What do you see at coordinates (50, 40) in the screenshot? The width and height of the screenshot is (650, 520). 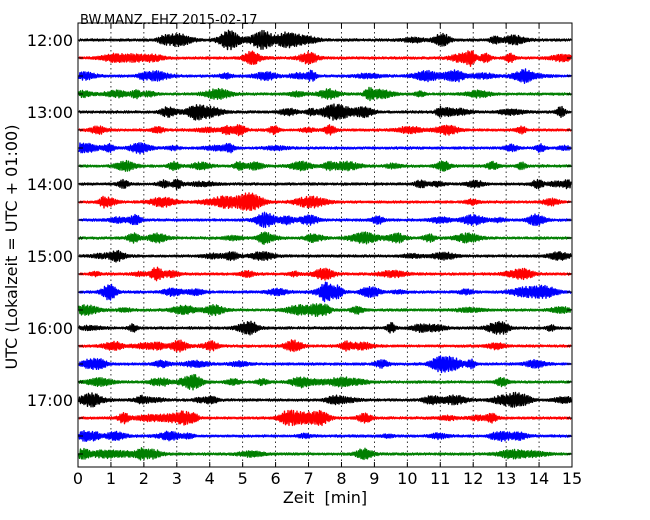 I see `y-tick-label: 12:00` at bounding box center [50, 40].